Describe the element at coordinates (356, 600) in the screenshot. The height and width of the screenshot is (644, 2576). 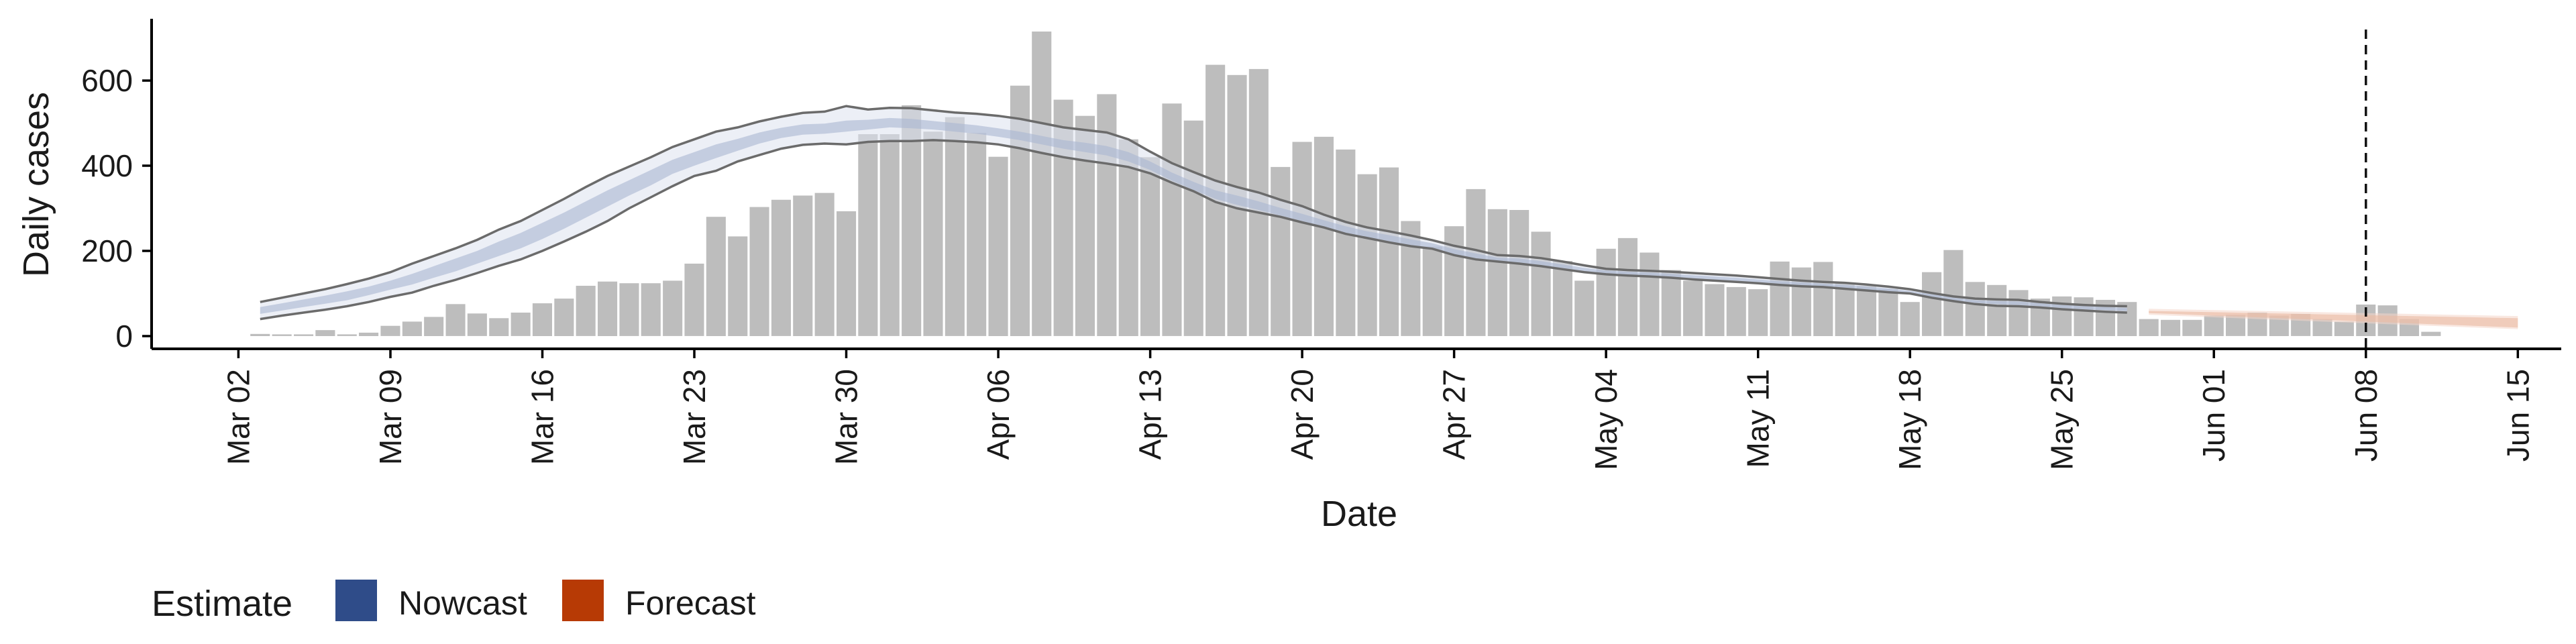
I see `legend-swatch-nowcast` at that location.